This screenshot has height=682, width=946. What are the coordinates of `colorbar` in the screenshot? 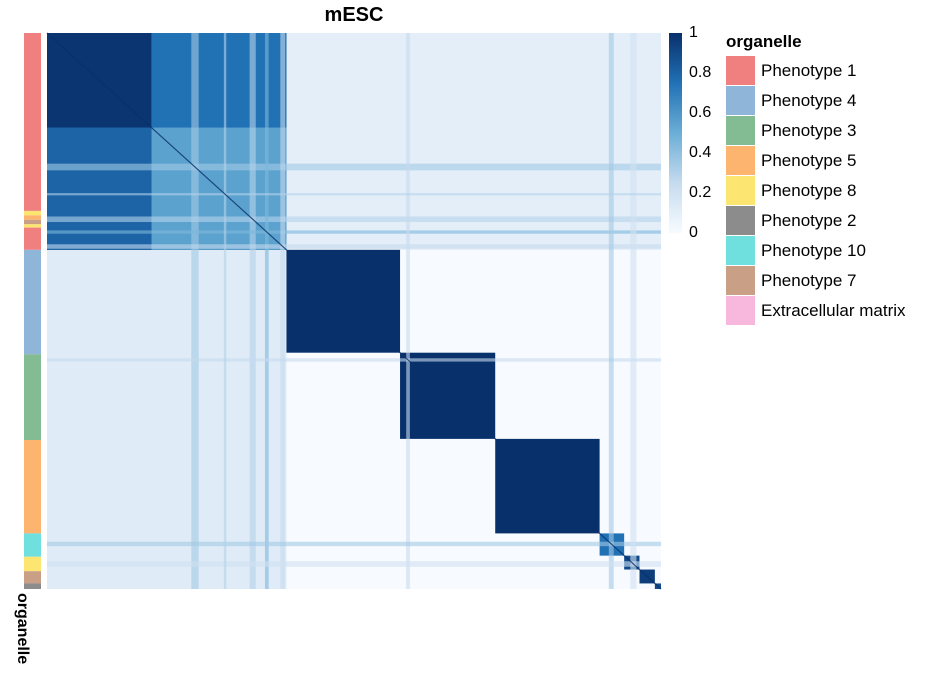 It's located at (675, 133).